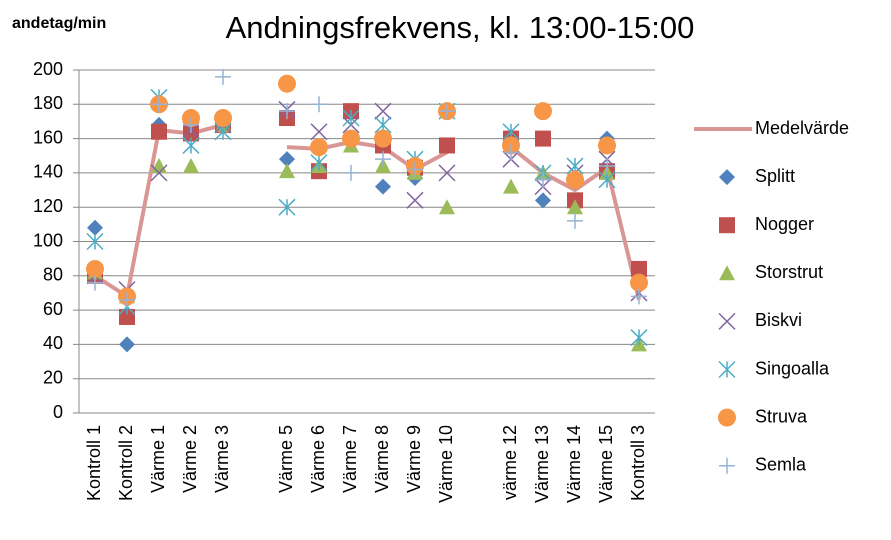  What do you see at coordinates (784, 224) in the screenshot?
I see `legend-label: Nogger` at bounding box center [784, 224].